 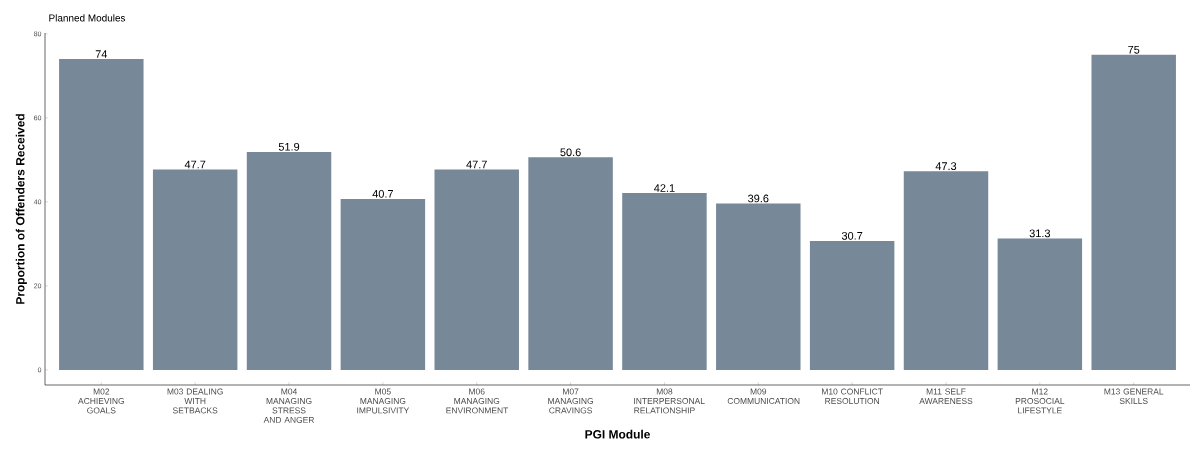 What do you see at coordinates (852, 396) in the screenshot?
I see `x-tick-label: M10 CONFLICT RESOLUTION` at bounding box center [852, 396].